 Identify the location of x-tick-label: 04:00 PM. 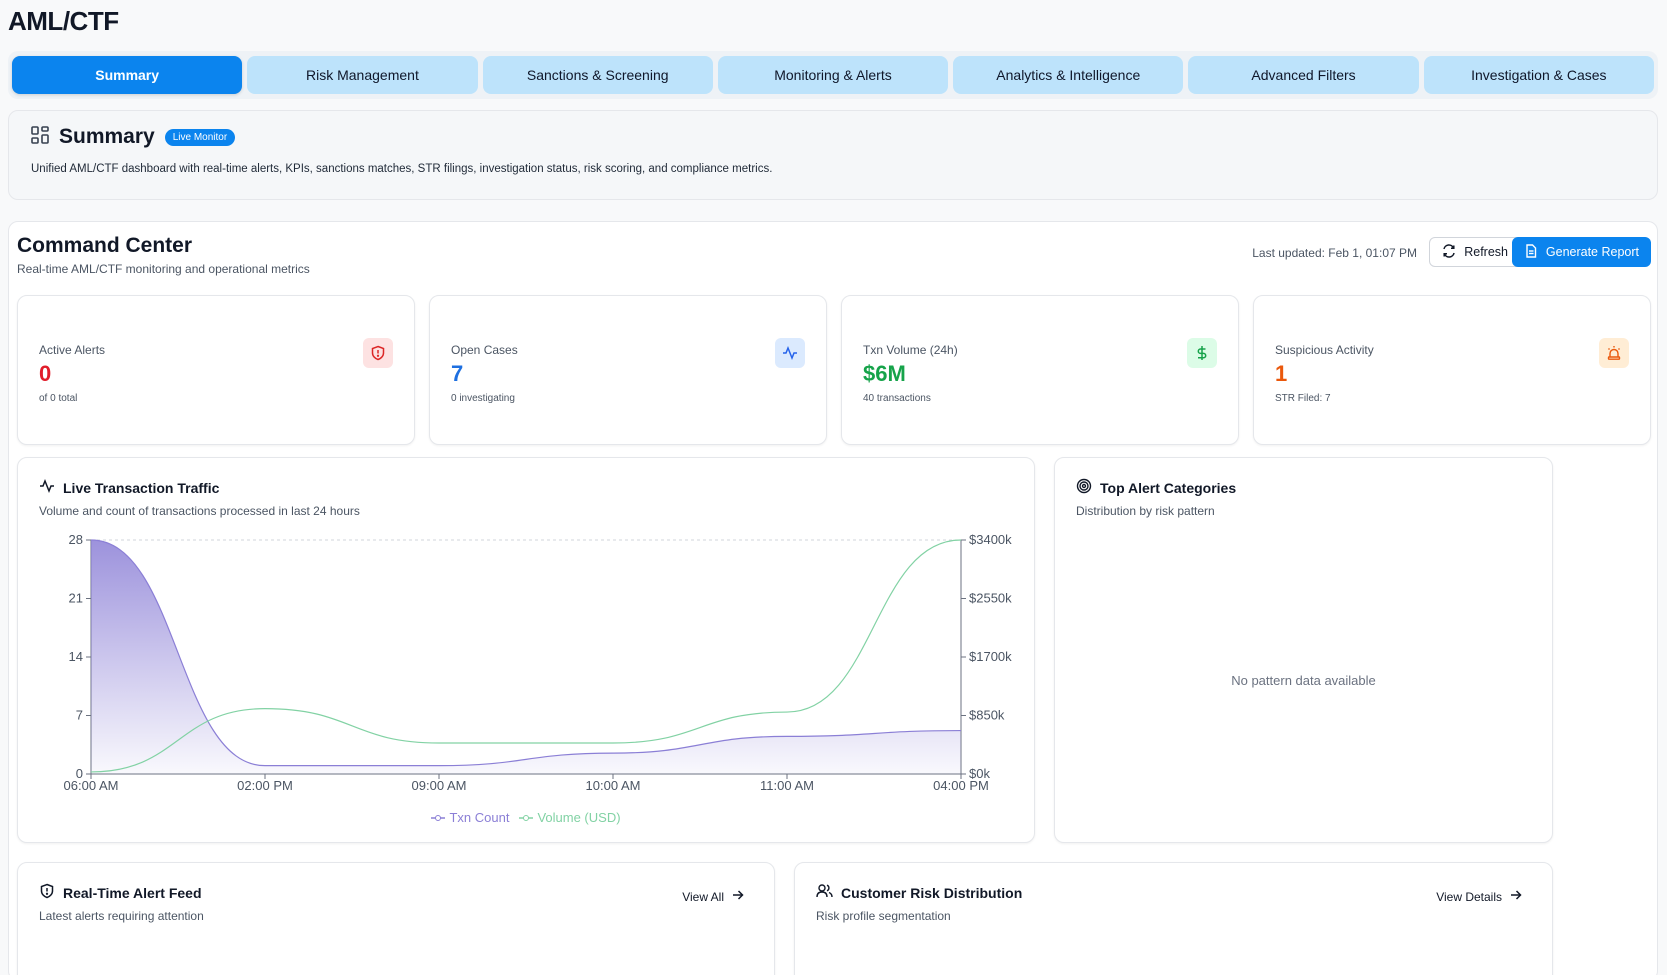
(961, 785).